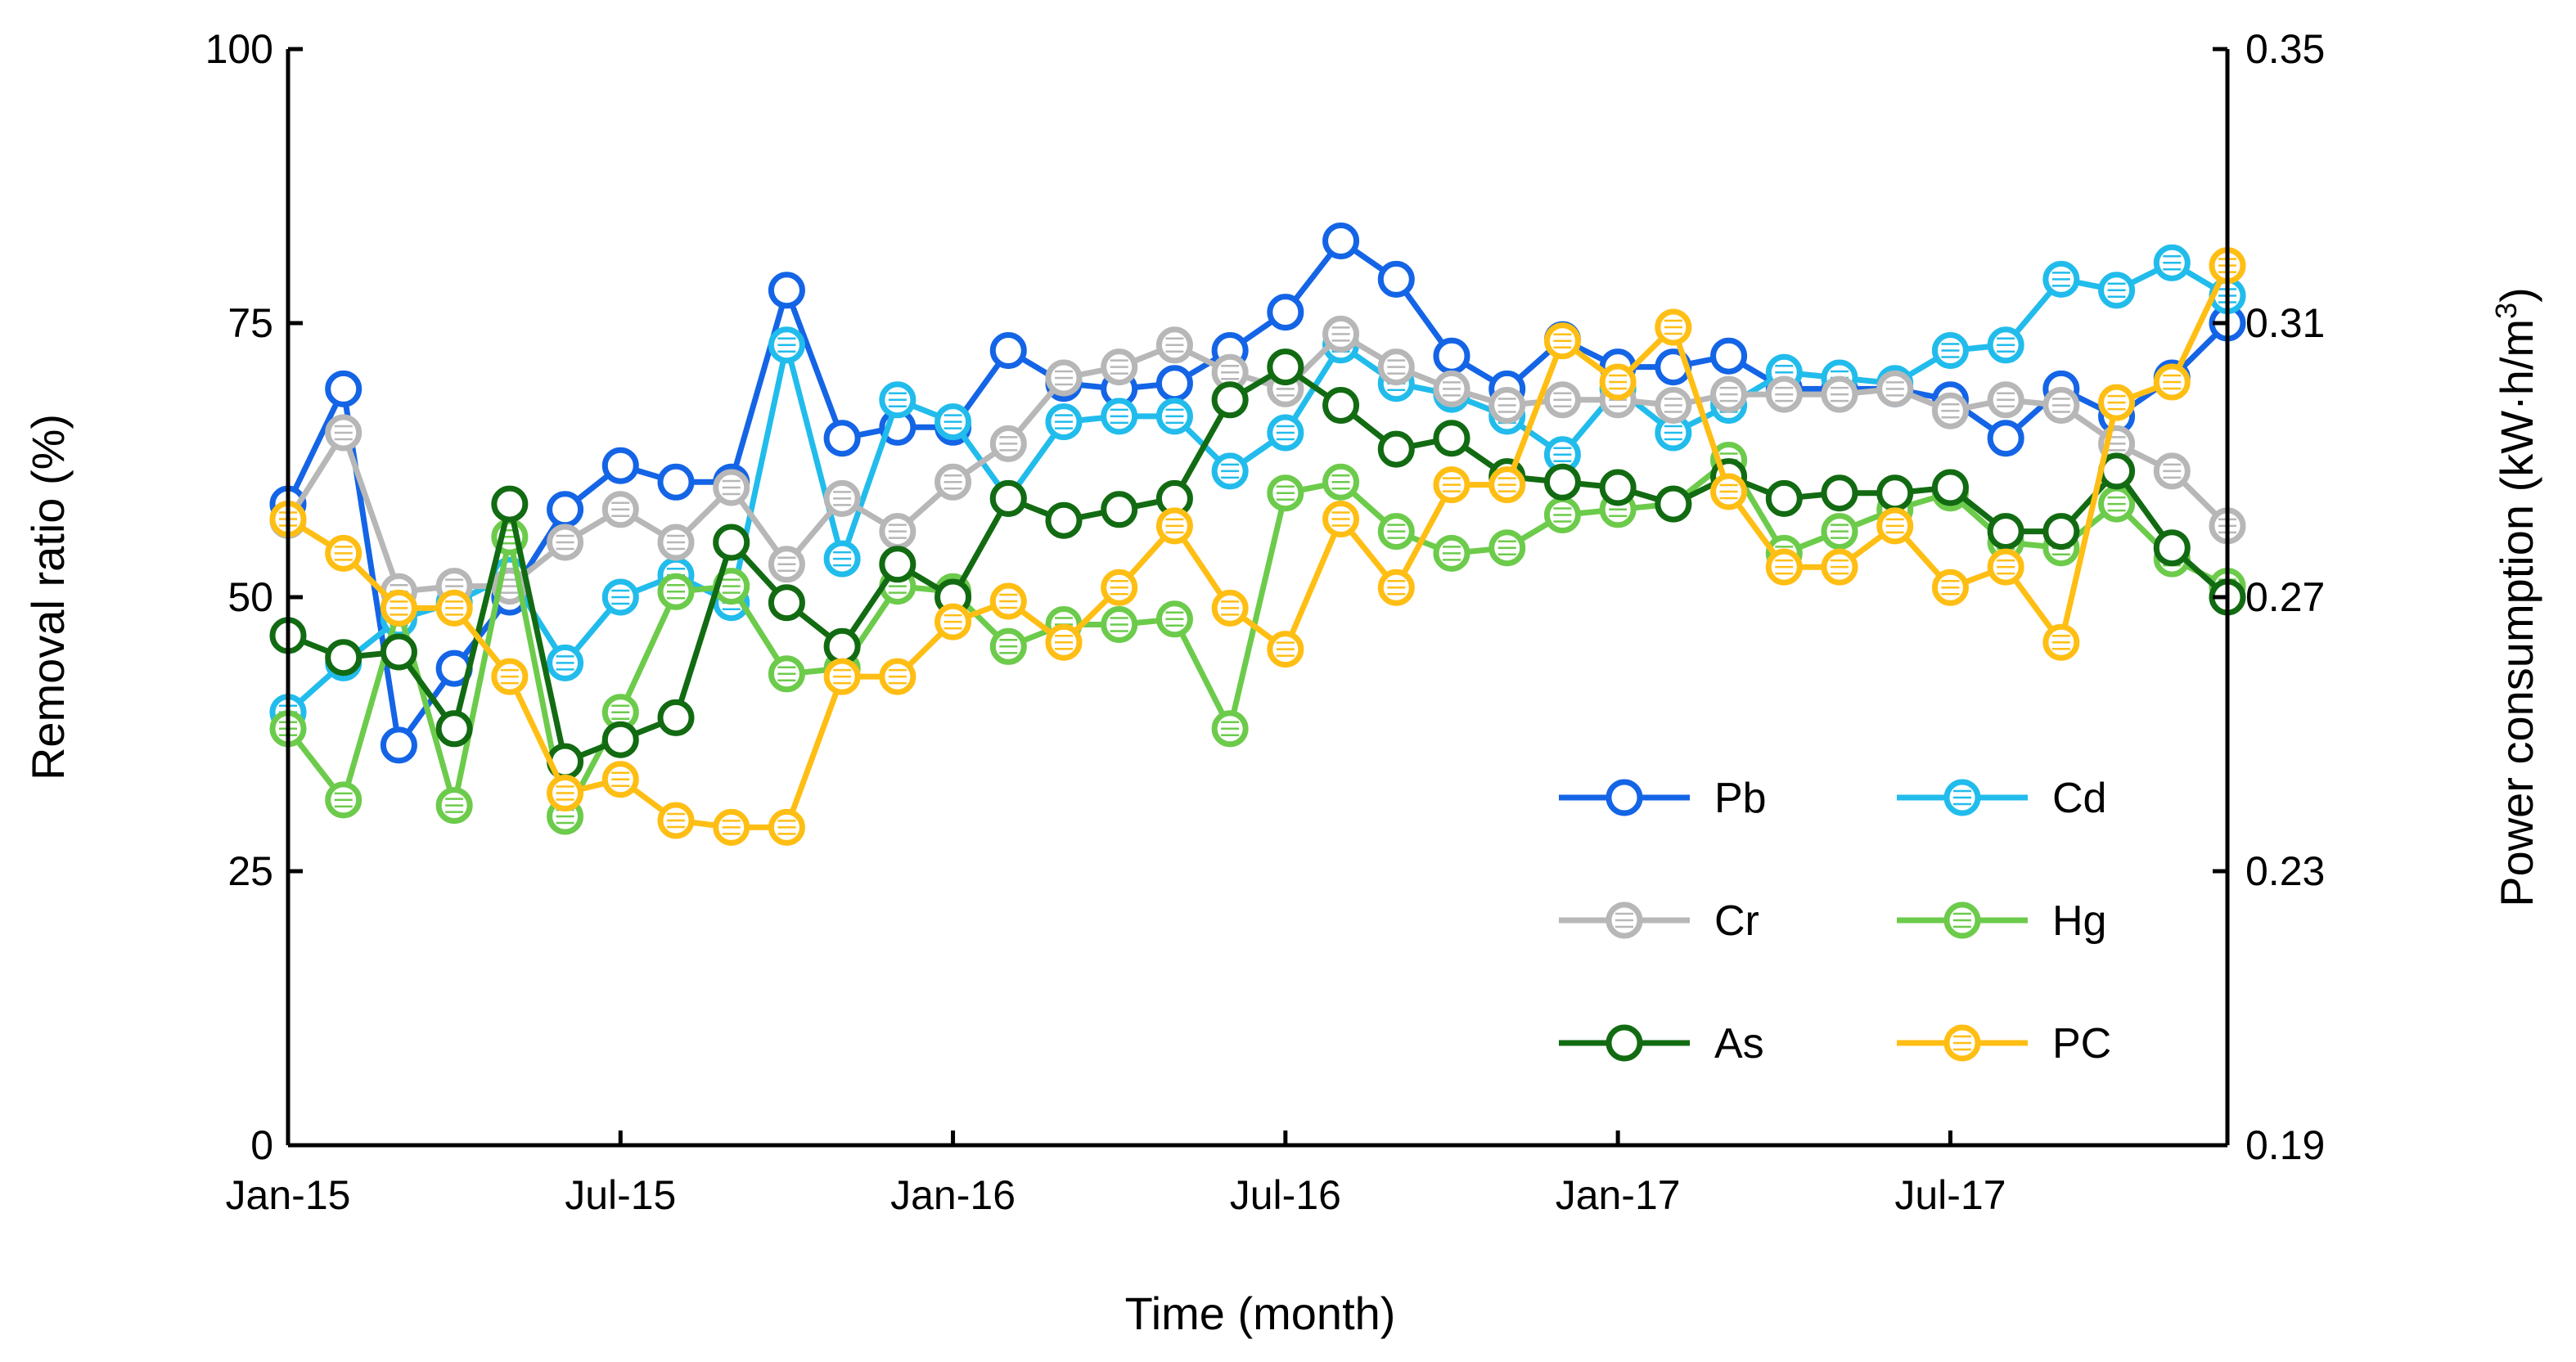 The width and height of the screenshot is (2576, 1362). I want to click on legend-label: Hg, so click(2079, 921).